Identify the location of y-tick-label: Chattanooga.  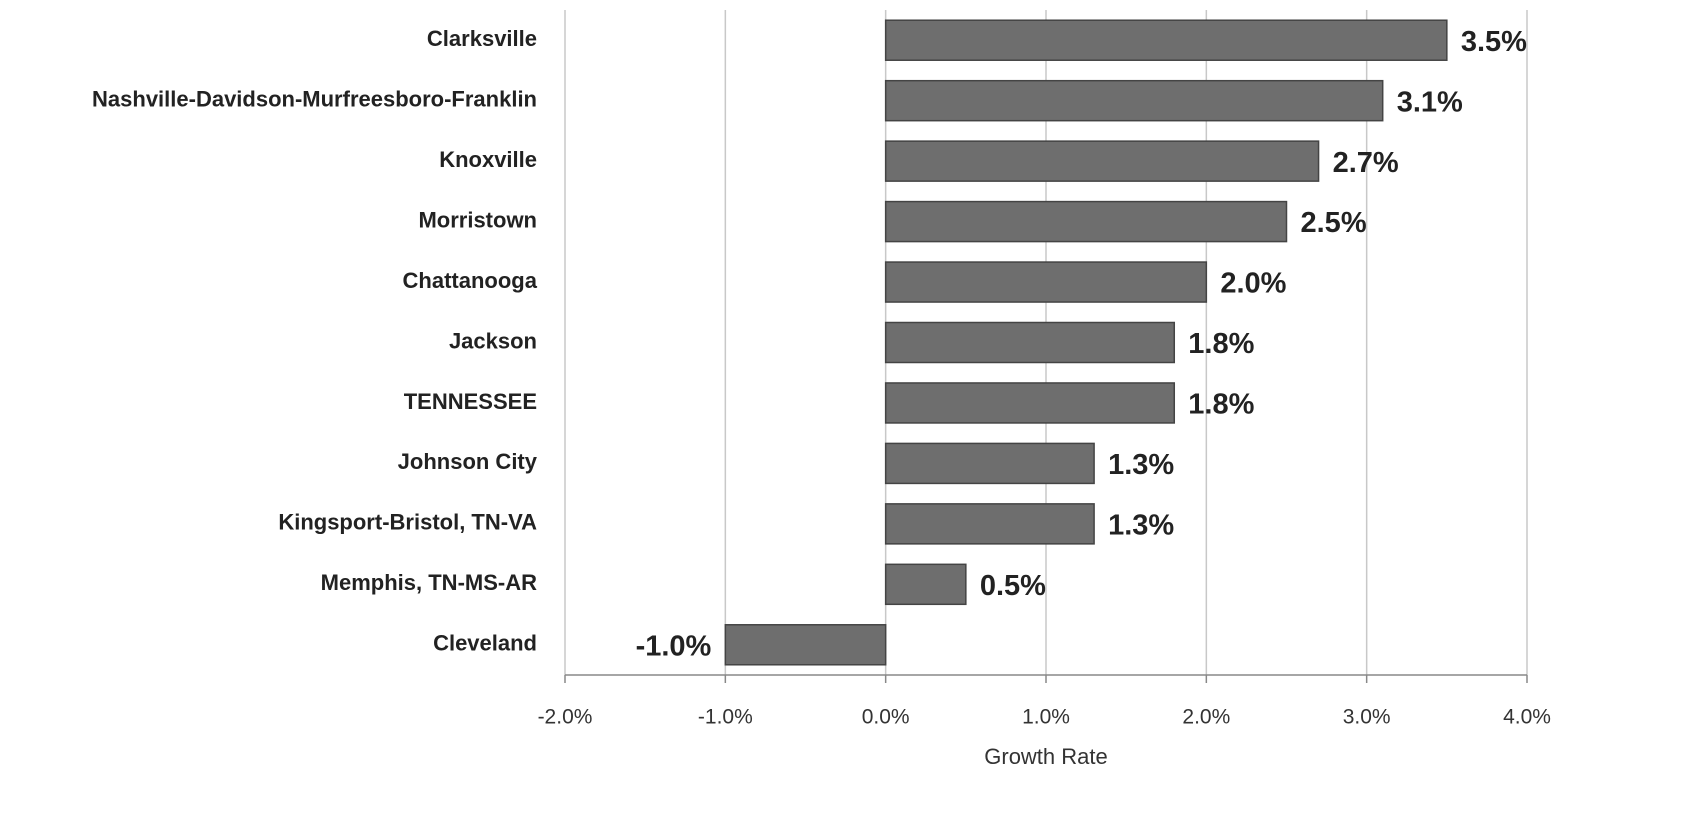
(470, 280).